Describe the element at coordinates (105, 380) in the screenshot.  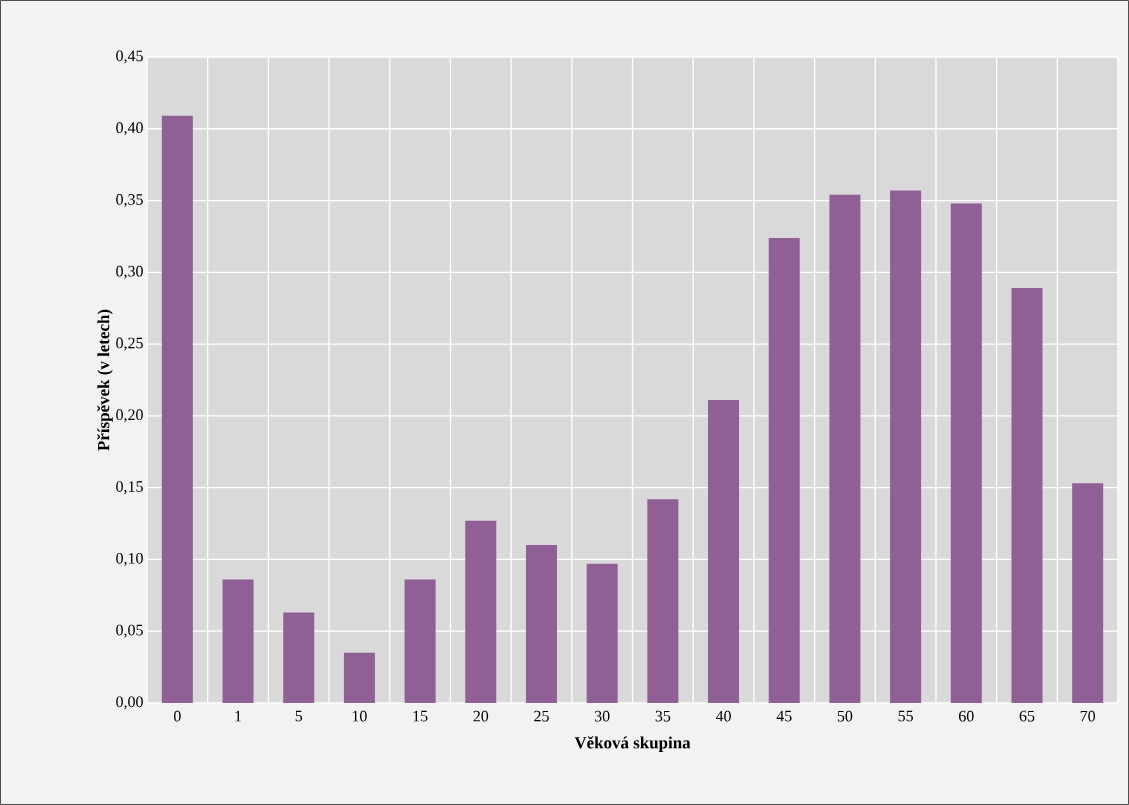
I see `y-axis-title: Příspěvek (v letech)` at that location.